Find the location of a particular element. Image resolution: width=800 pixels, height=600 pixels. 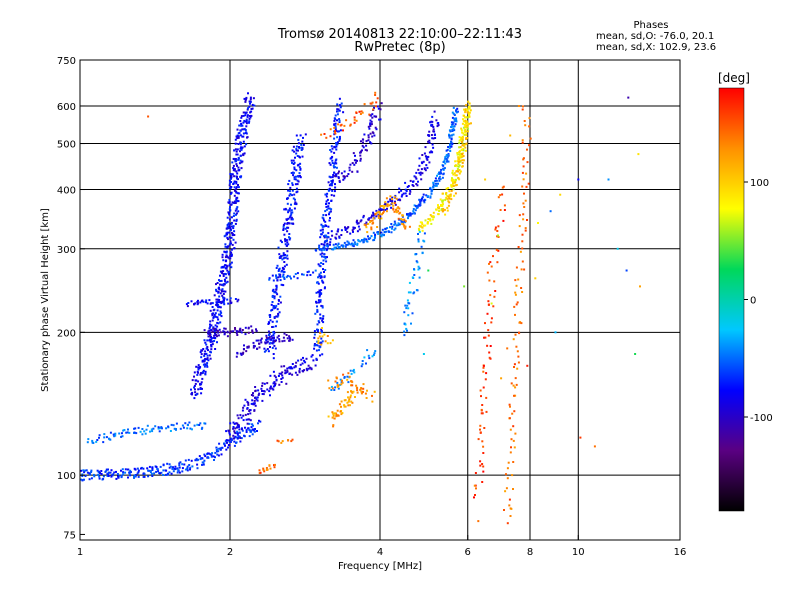

y-tick-label: 750 is located at coordinates (66, 61).